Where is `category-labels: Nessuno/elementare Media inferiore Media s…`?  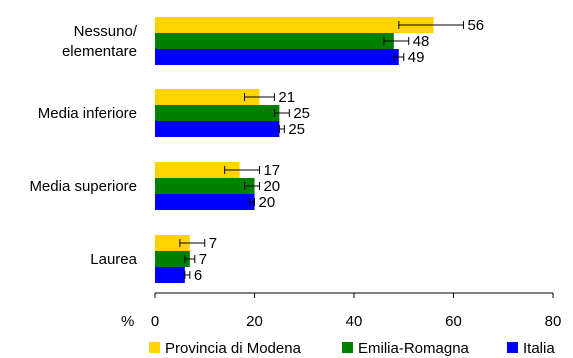
category-labels: Nessuno/elementare Media inferiore Media s… is located at coordinates (83, 145).